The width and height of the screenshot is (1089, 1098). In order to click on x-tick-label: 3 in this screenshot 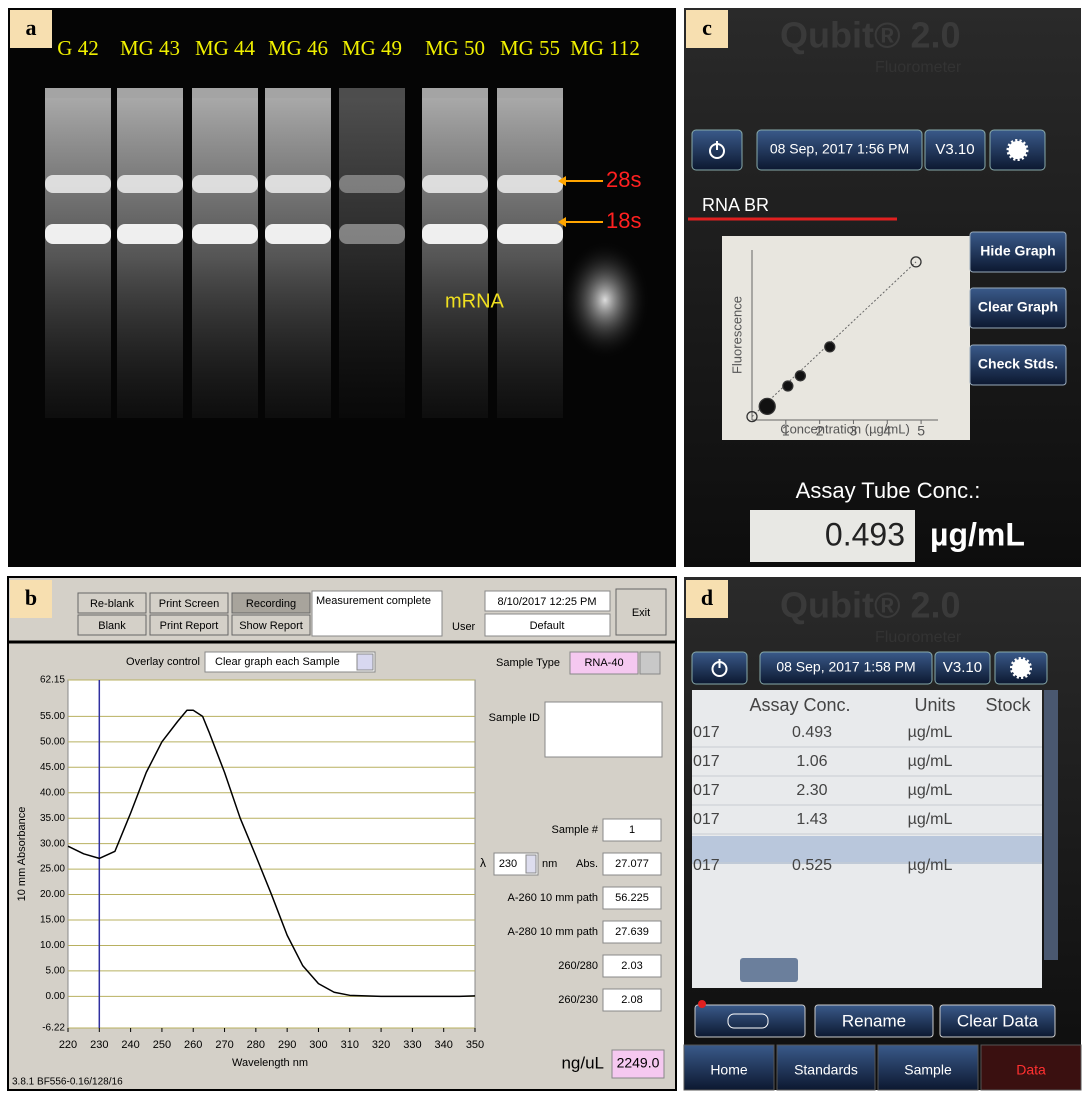, I will do `click(854, 431)`.